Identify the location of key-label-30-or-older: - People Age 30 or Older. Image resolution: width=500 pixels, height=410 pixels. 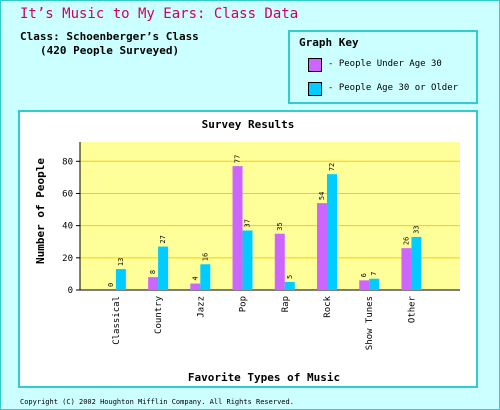
(393, 88).